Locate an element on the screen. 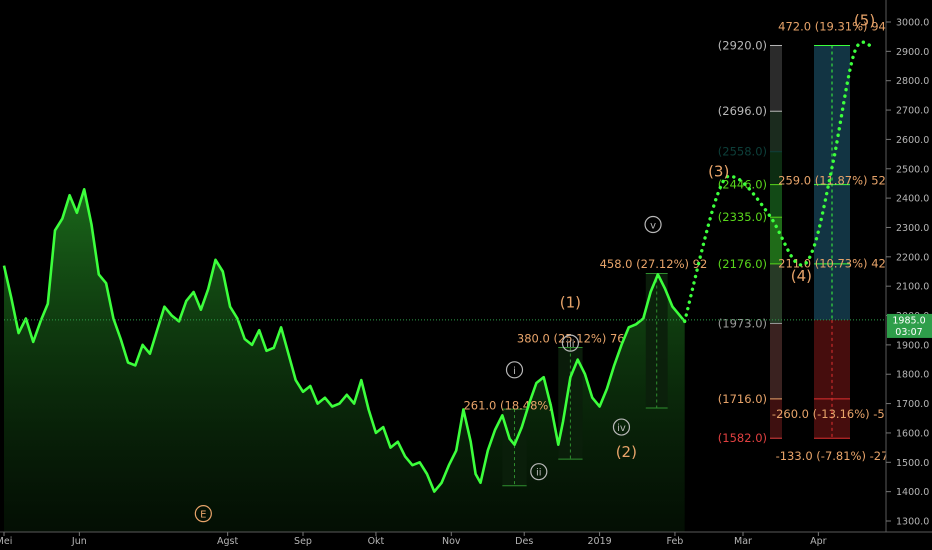 Image resolution: width=932 pixels, height=550 pixels. month-label: Okt is located at coordinates (376, 541).